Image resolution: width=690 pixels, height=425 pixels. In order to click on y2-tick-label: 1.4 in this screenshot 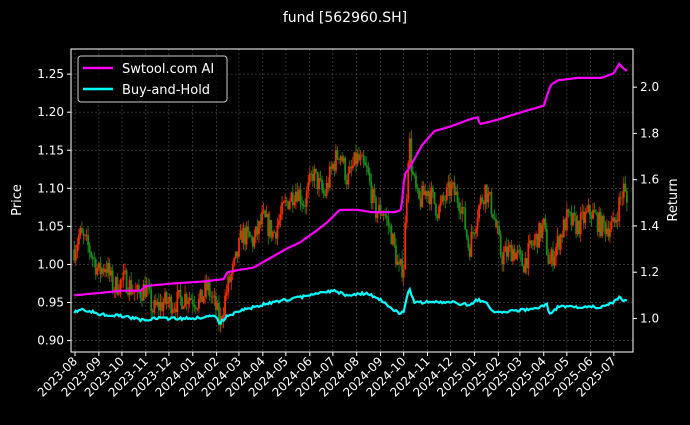, I will do `click(649, 226)`.